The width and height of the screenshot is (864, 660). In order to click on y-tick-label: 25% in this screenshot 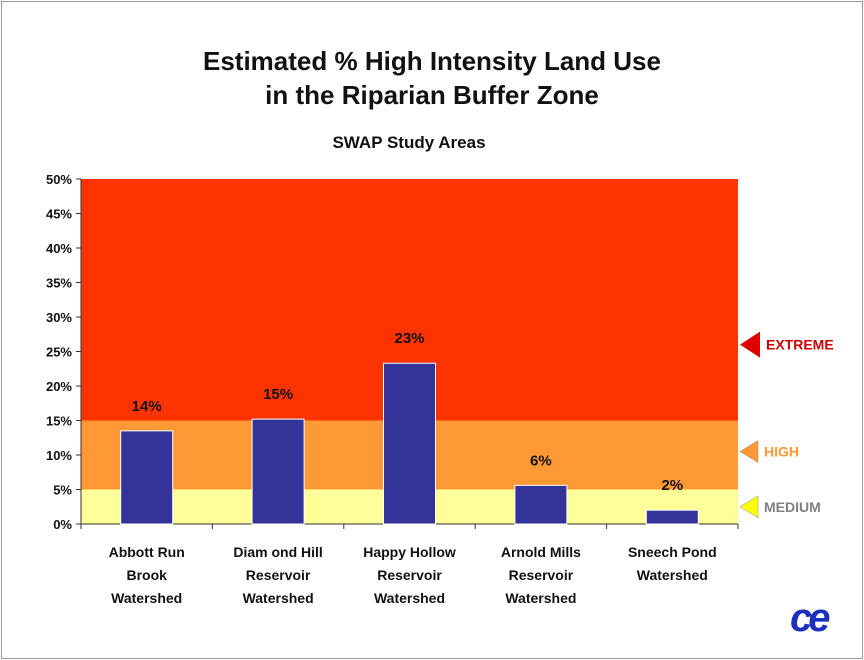, I will do `click(59, 352)`.